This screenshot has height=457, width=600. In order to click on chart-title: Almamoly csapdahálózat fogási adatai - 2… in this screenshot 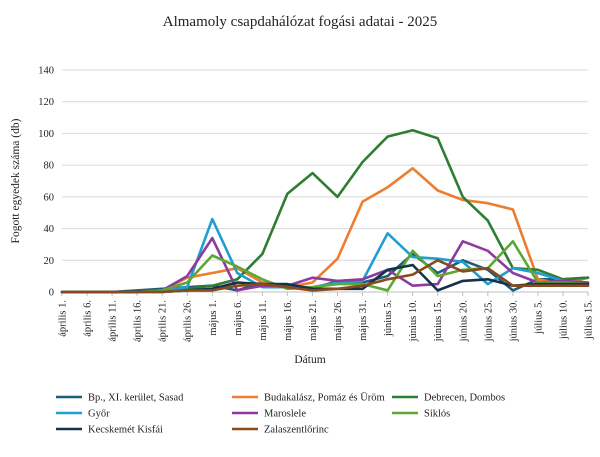, I will do `click(300, 22)`.